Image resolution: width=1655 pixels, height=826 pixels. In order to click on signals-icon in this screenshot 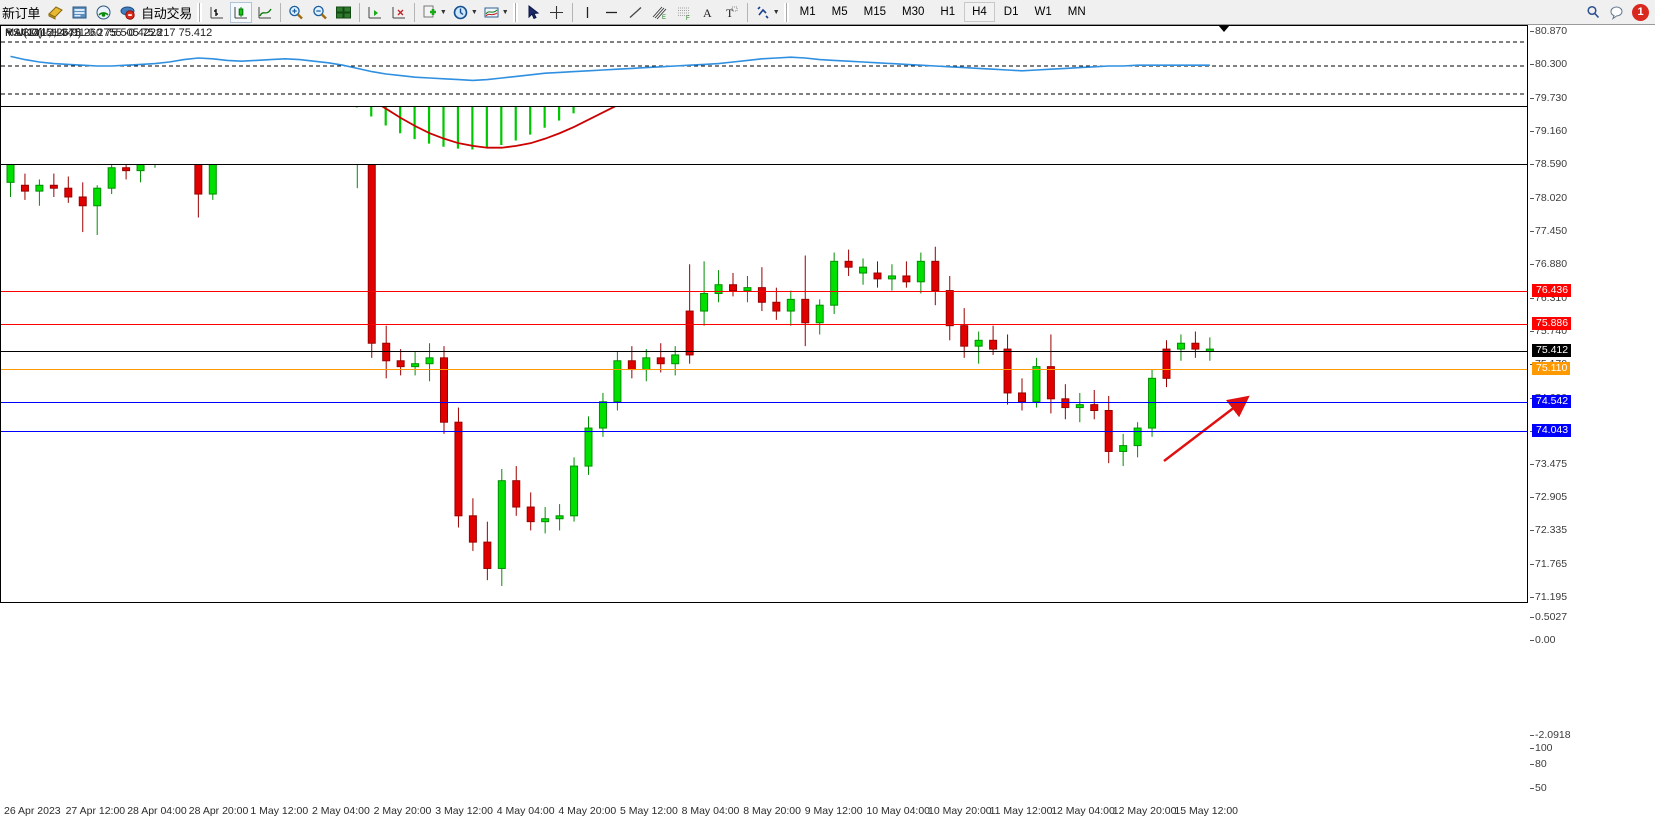, I will do `click(103, 12)`.